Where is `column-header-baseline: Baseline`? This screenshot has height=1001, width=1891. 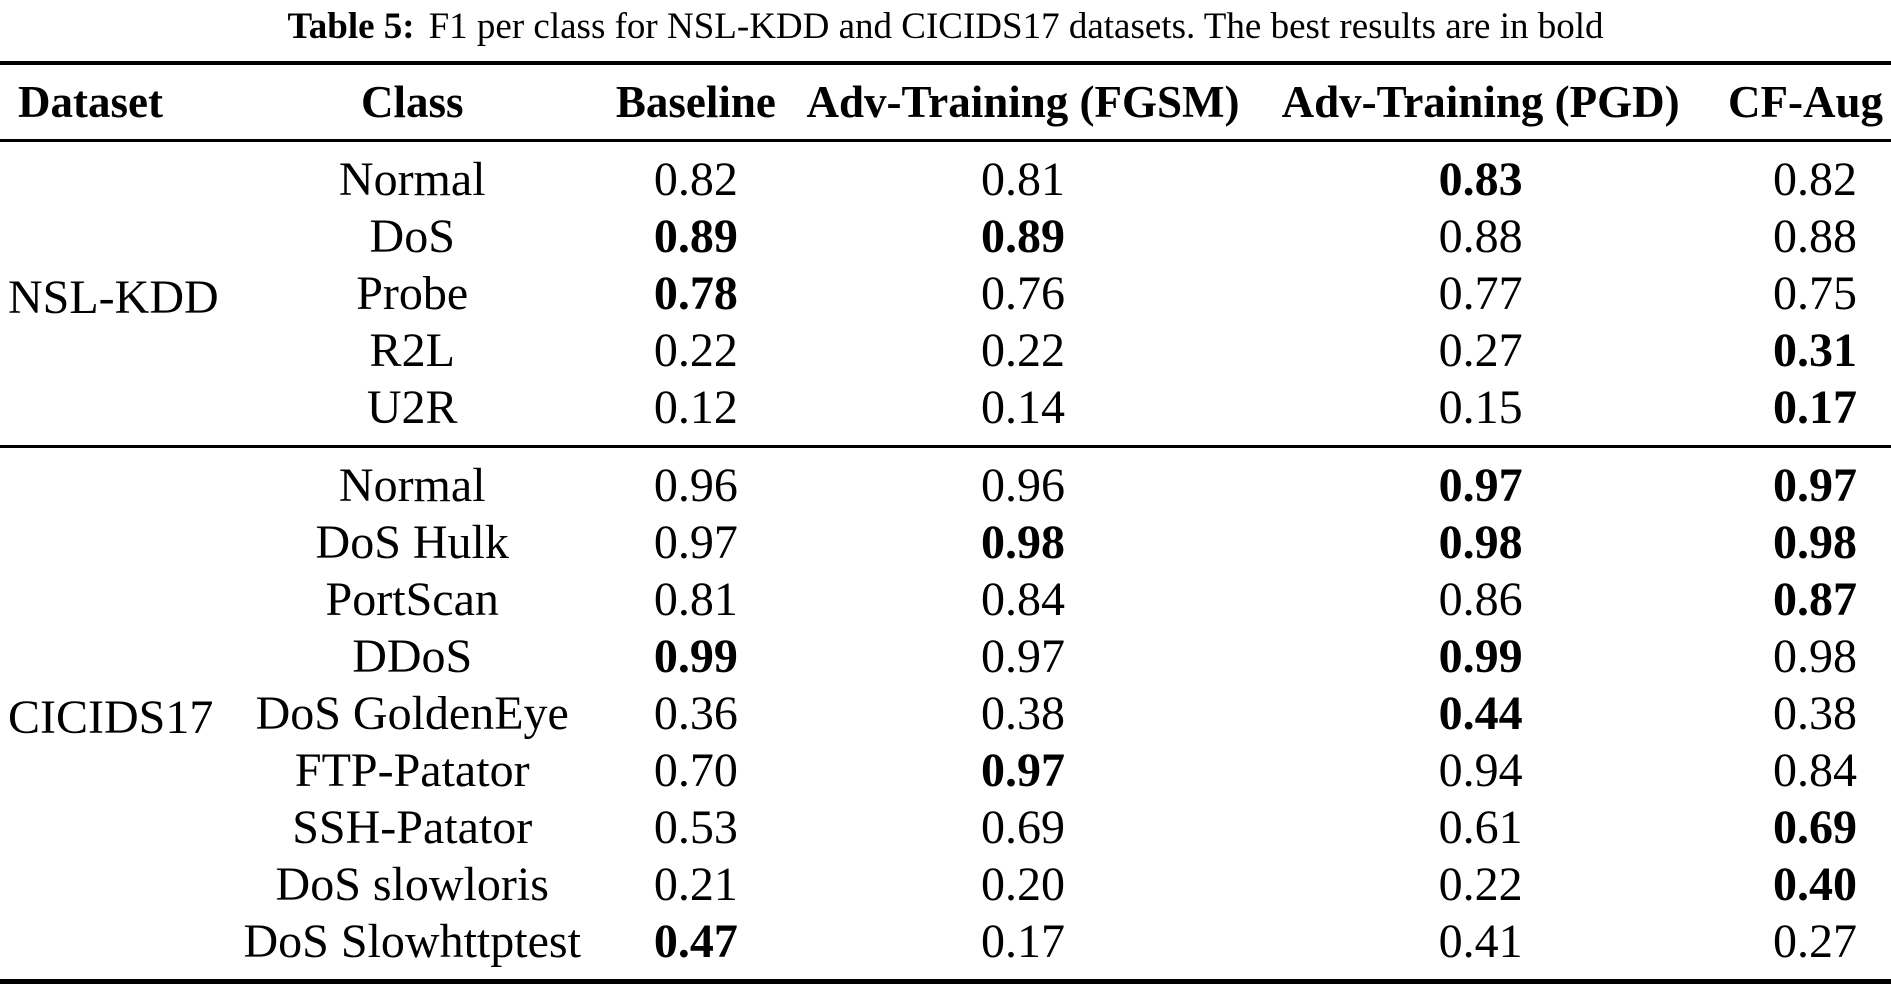
column-header-baseline: Baseline is located at coordinates (696, 102).